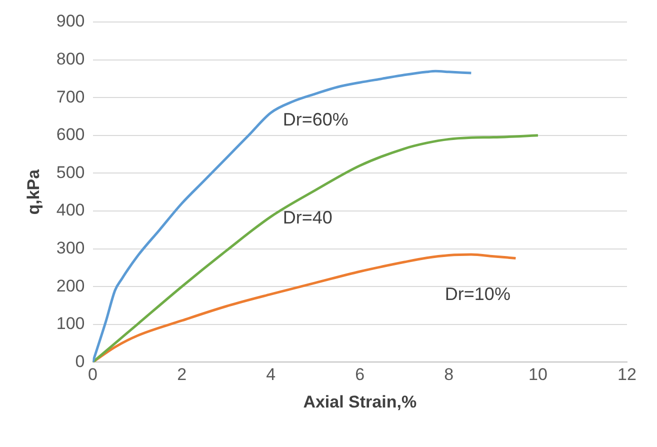 This screenshot has height=447, width=657. What do you see at coordinates (70, 172) in the screenshot?
I see `y-tick-label: 500` at bounding box center [70, 172].